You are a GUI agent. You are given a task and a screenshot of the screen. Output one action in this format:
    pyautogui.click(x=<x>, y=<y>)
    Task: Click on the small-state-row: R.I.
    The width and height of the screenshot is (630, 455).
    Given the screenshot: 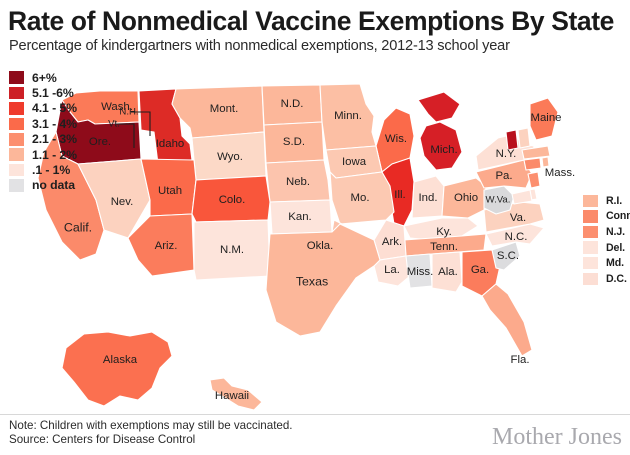 What is the action you would take?
    pyautogui.click(x=606, y=201)
    